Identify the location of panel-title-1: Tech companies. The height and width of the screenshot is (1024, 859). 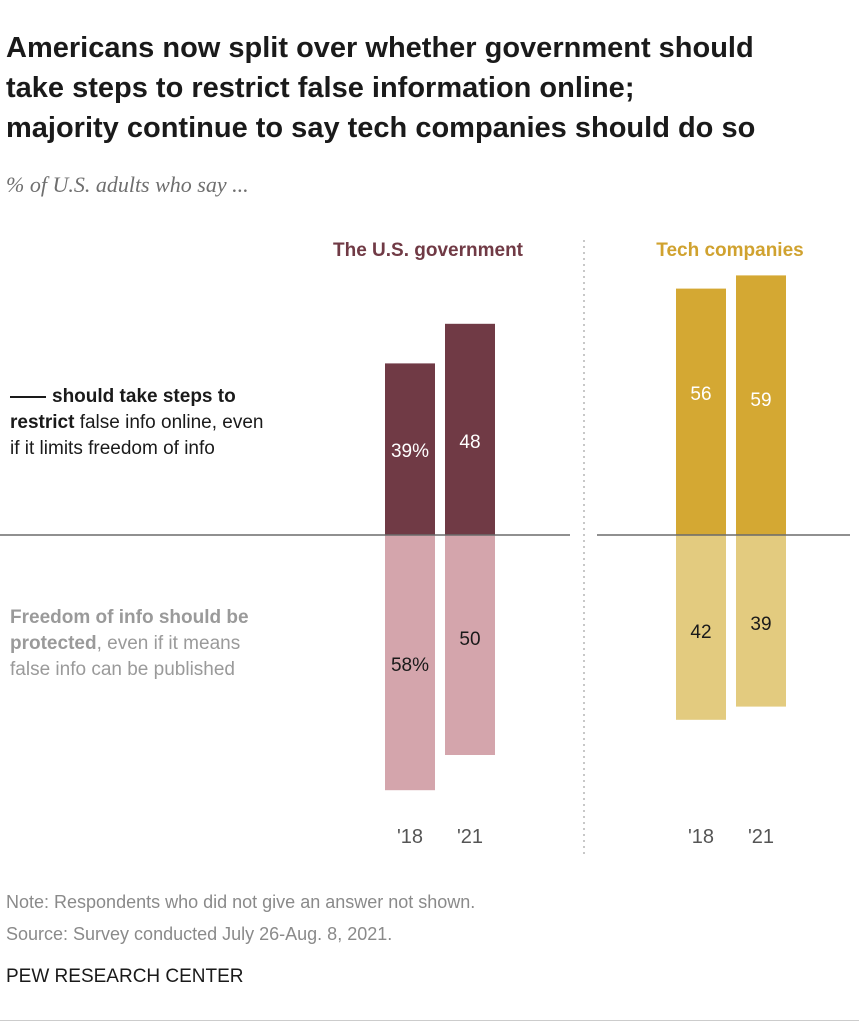
(729, 250).